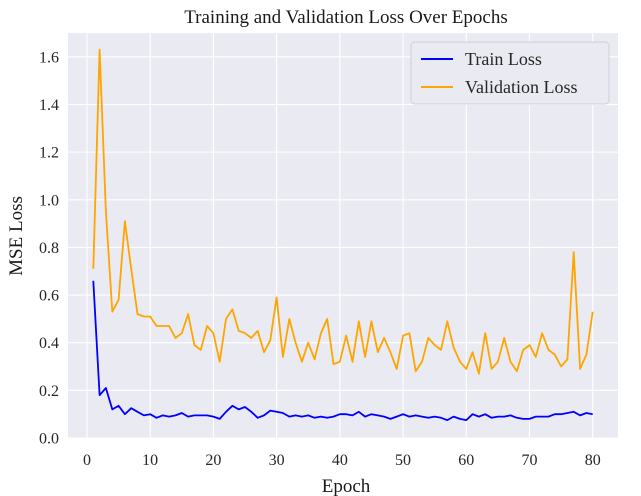 This screenshot has height=496, width=641. Describe the element at coordinates (87, 460) in the screenshot. I see `x-tick-label: 0` at that location.